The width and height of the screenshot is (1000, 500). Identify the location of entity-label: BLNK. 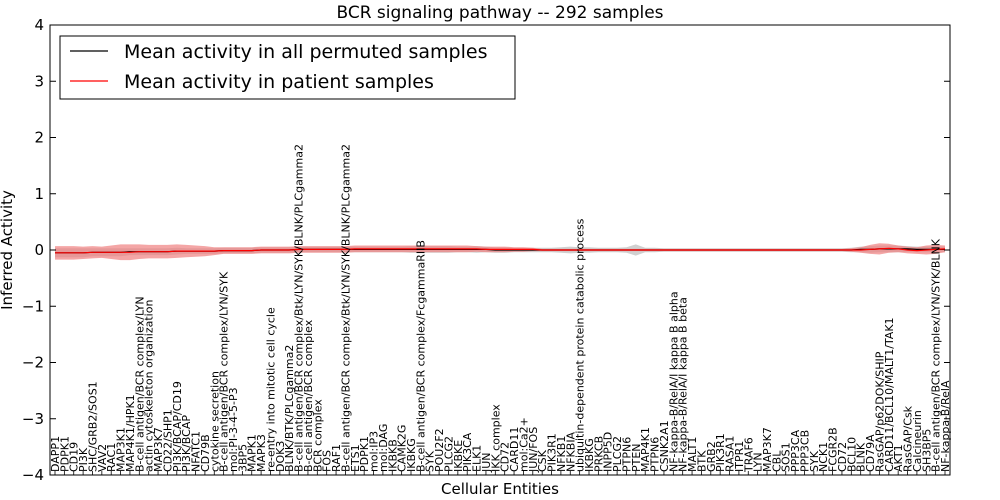
(861, 457).